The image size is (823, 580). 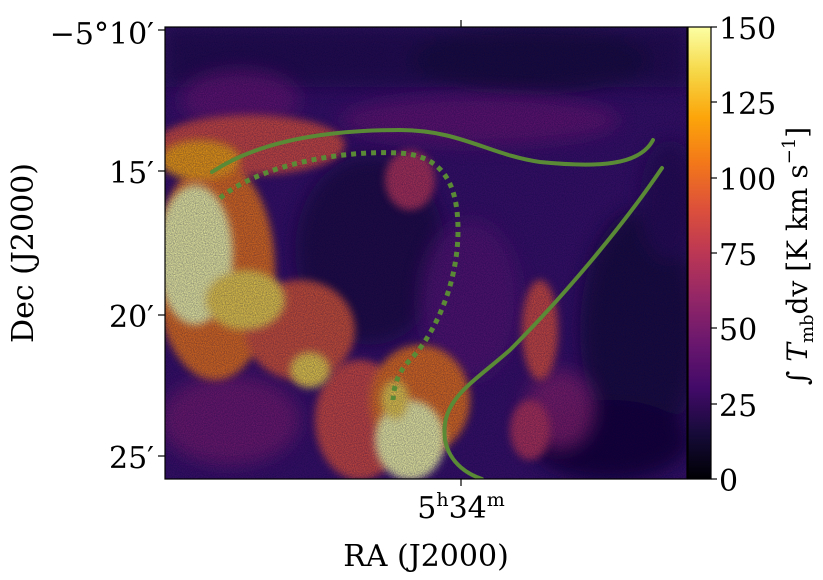 I want to click on colorbar, so click(x=702, y=253).